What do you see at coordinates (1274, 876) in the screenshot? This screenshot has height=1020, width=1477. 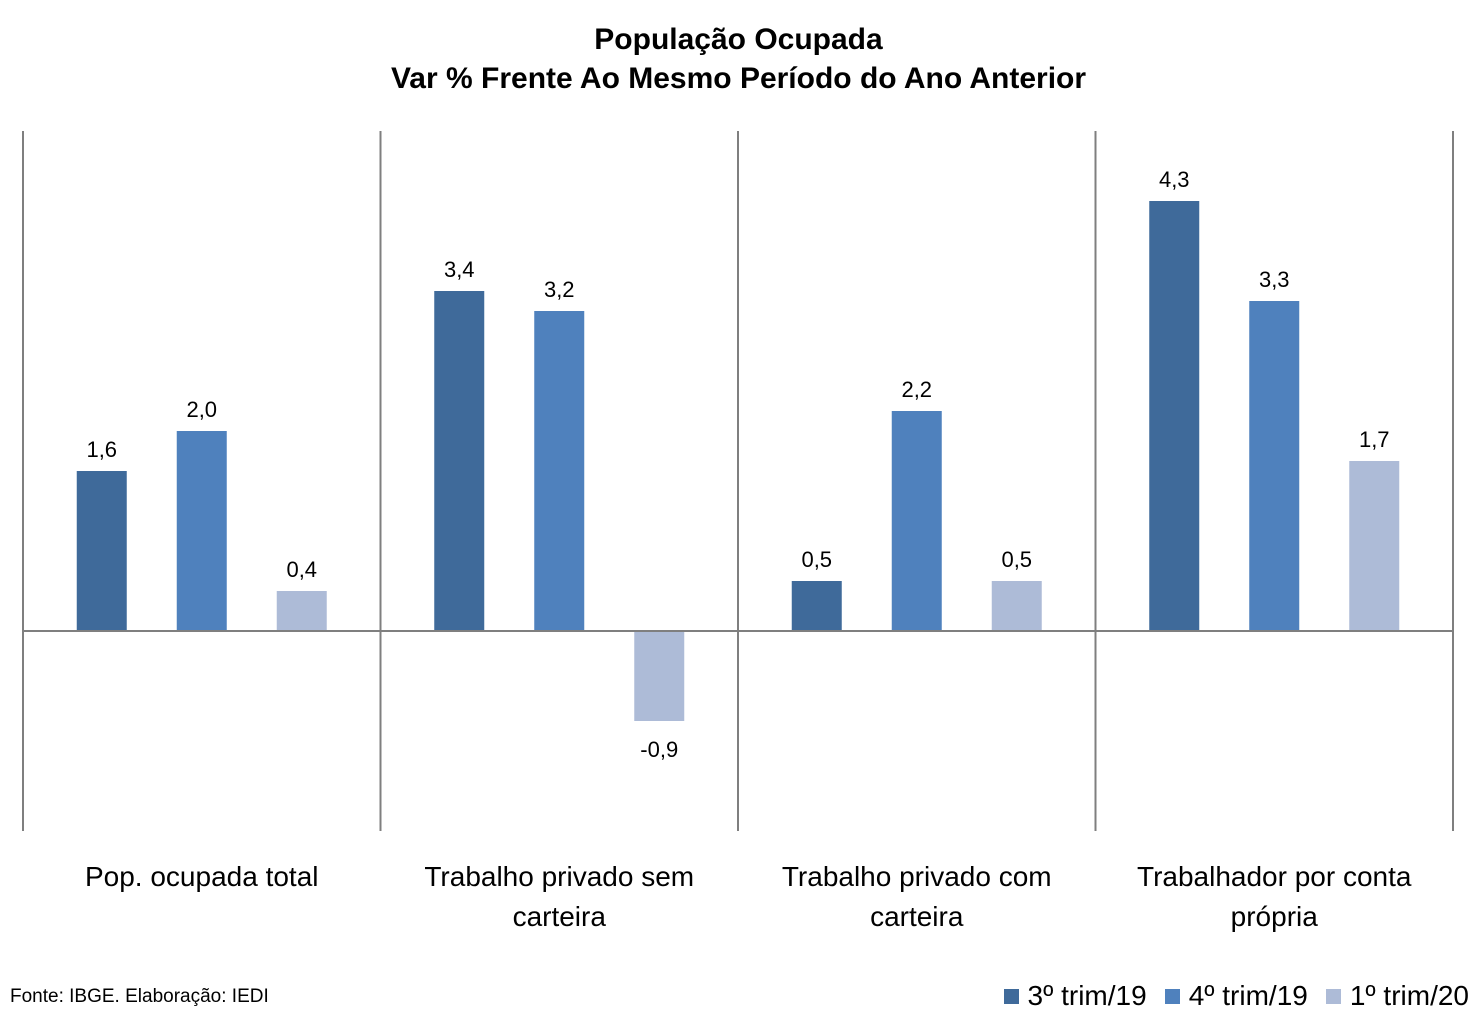 I see `category-label: Trabalhador por conta` at bounding box center [1274, 876].